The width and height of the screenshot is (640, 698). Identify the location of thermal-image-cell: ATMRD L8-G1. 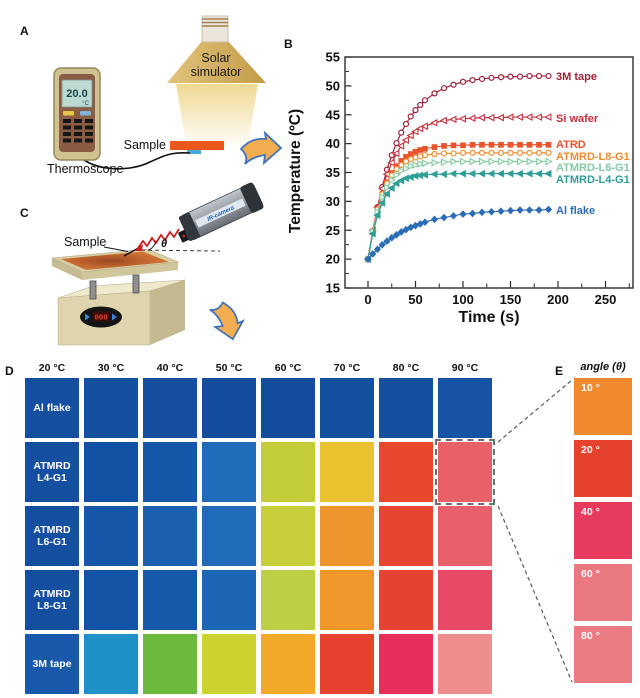
(52, 600).